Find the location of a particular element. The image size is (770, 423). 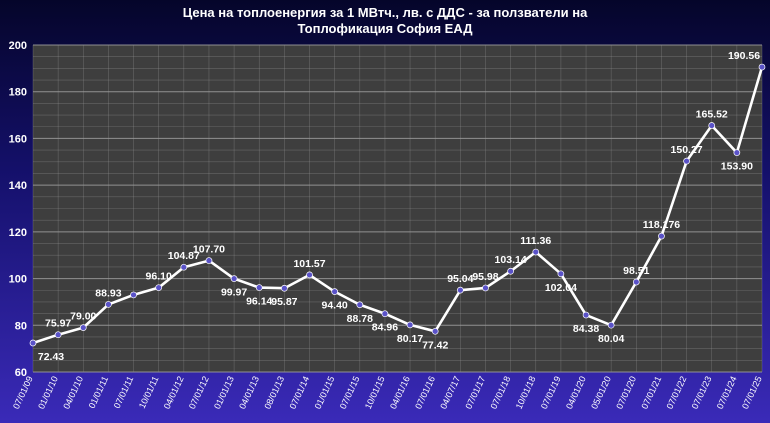

x-tick-label: 07/01/17 is located at coordinates (475, 393).